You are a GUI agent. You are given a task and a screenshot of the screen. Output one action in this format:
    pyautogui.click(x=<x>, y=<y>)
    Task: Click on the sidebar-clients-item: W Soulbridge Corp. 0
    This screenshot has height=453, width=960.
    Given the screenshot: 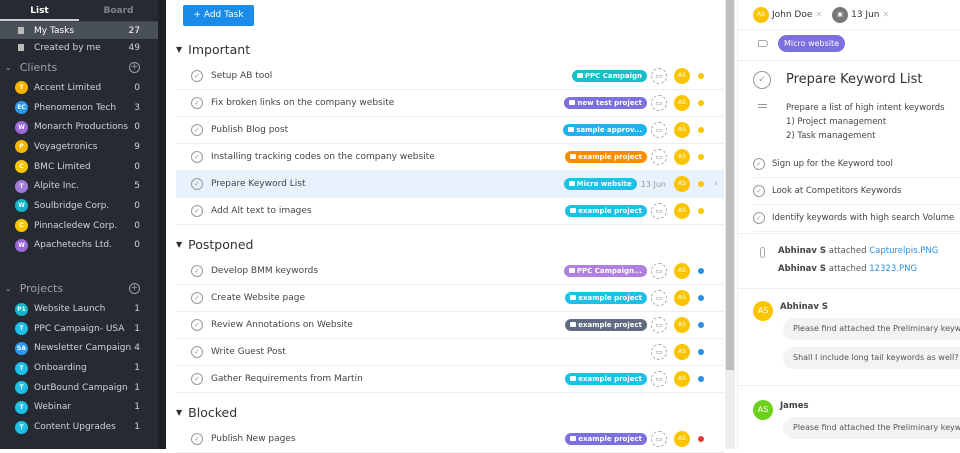 What is the action you would take?
    pyautogui.click(x=79, y=206)
    